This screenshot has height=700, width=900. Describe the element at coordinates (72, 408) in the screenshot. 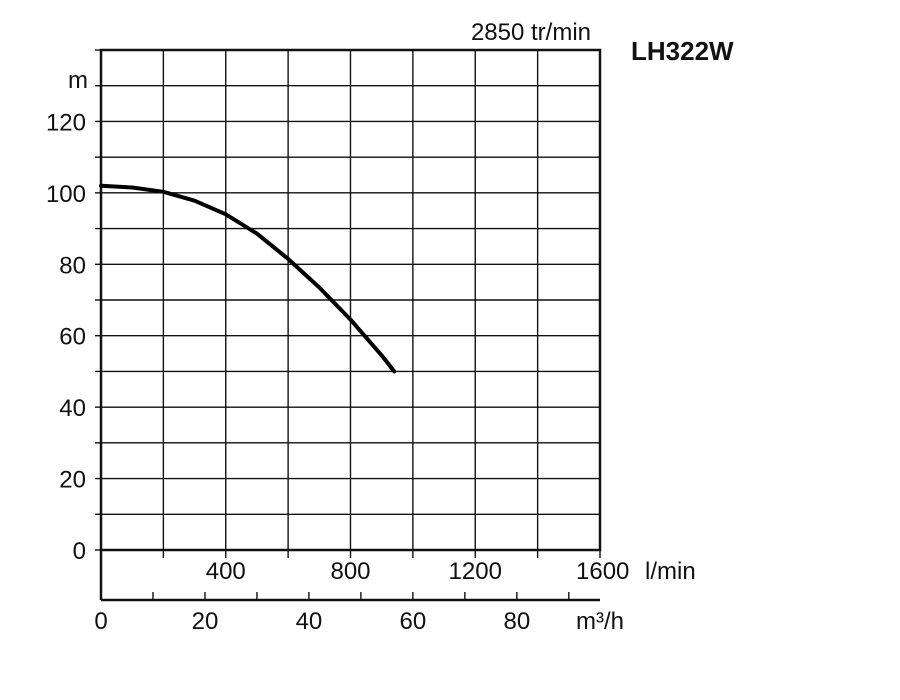

I see `y-tick-label: 40` at that location.